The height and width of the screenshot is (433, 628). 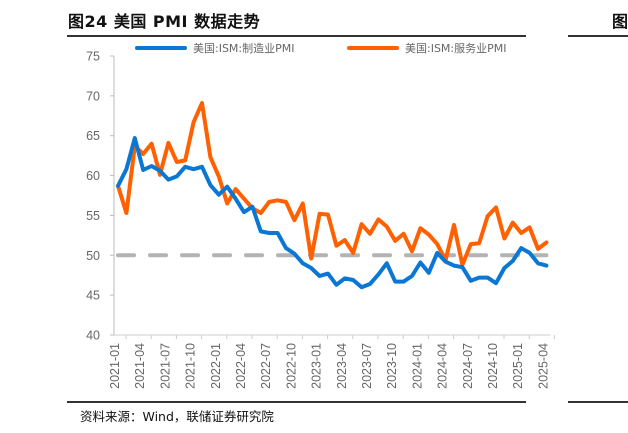 I want to click on x-tick-label: 2022-04, so click(x=241, y=366).